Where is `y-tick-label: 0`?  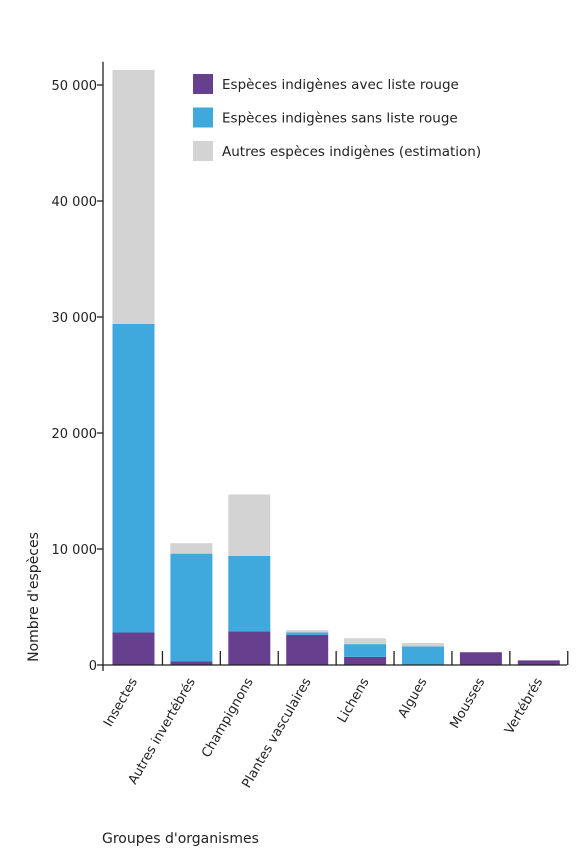 y-tick-label: 0 is located at coordinates (93, 666).